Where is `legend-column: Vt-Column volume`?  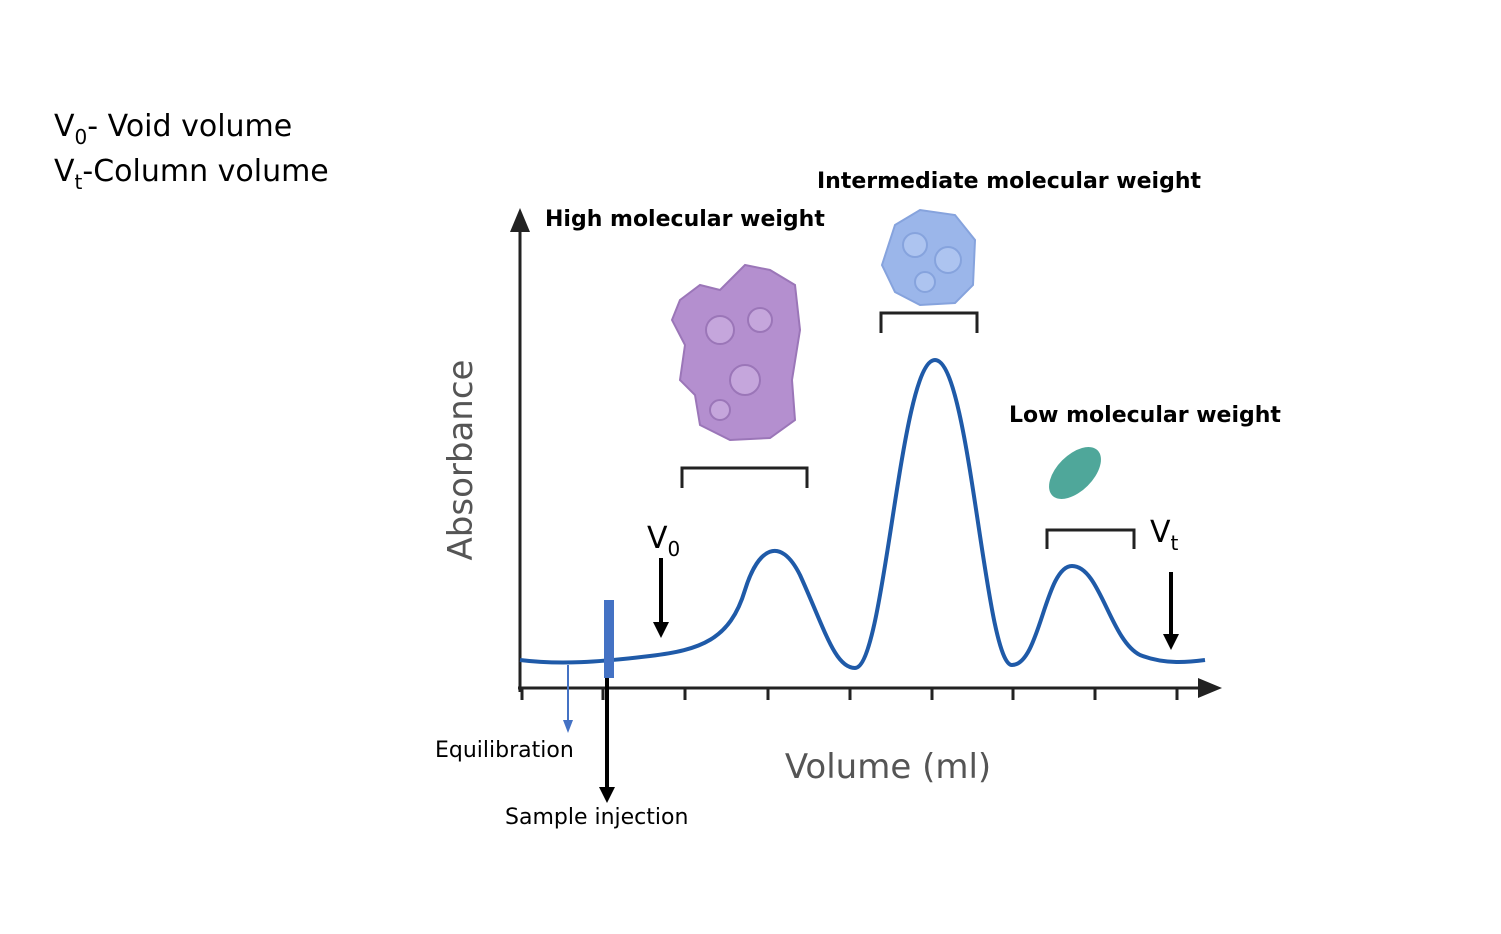
legend-column: Vt-Column volume is located at coordinates (191, 174).